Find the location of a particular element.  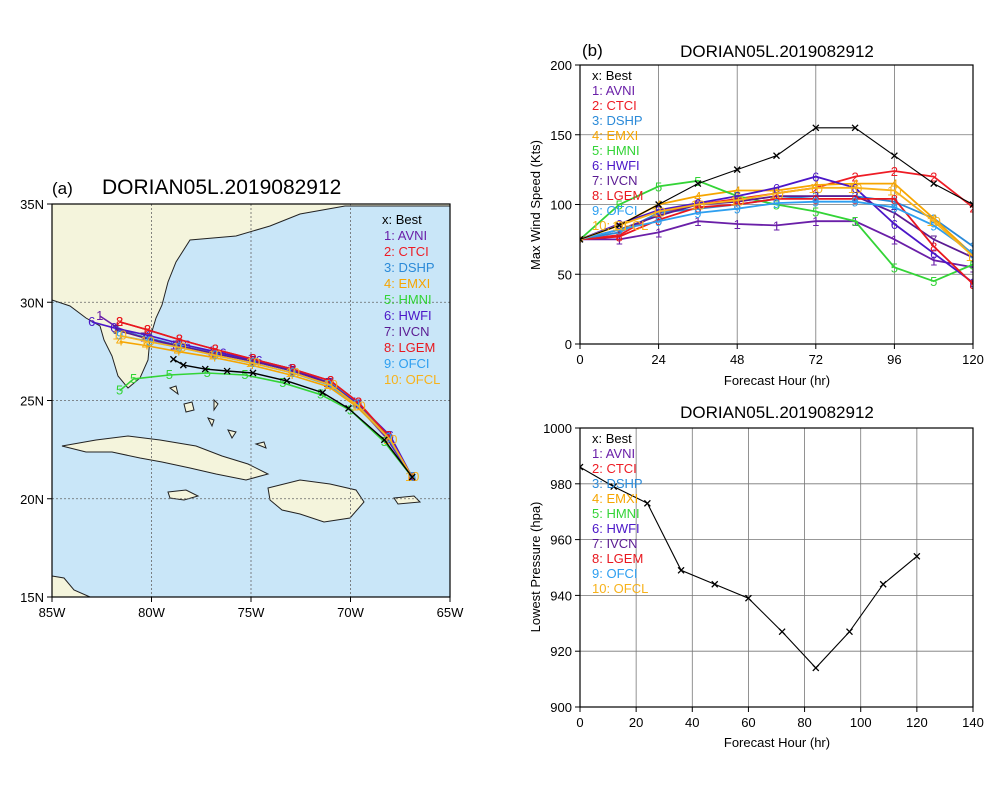

map-legend-entry: 7: IVCN is located at coordinates (407, 331).